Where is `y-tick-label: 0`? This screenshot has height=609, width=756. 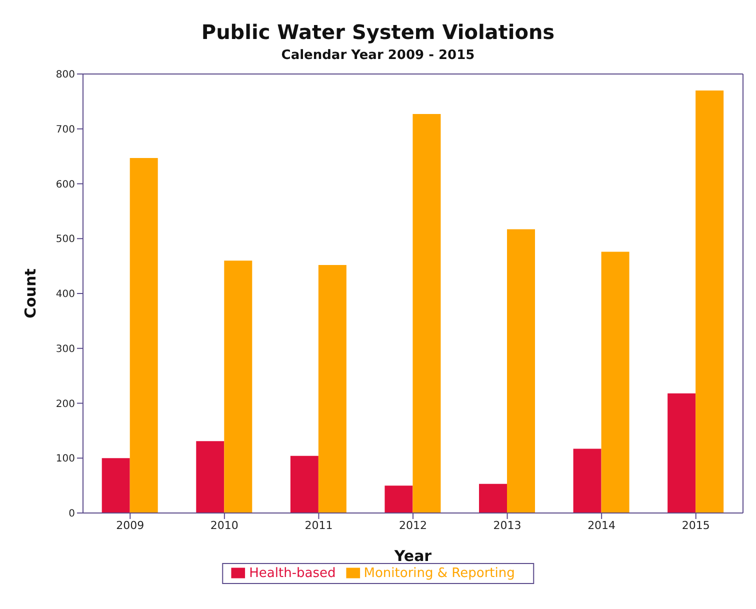
y-tick-label: 0 is located at coordinates (71, 514).